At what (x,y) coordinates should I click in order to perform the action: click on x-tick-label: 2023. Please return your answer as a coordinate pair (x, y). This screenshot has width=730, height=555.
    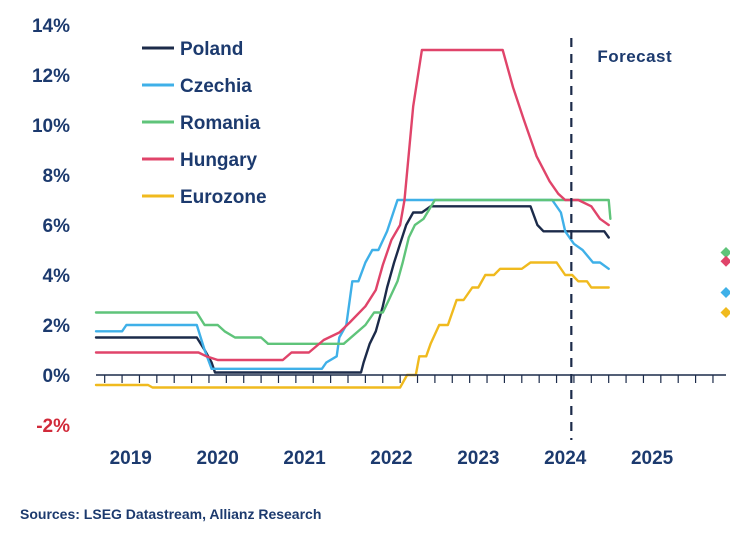
    Looking at the image, I should click on (478, 458).